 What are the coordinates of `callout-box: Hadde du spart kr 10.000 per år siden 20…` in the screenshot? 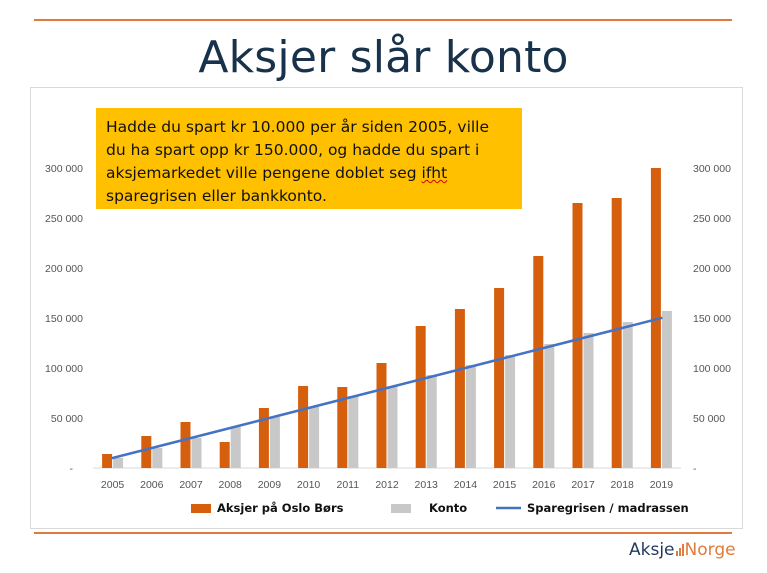 It's located at (309, 158).